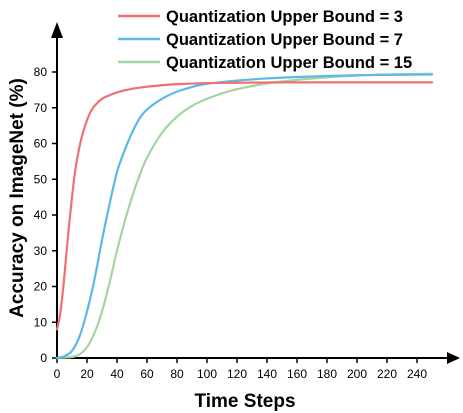 The height and width of the screenshot is (413, 463). What do you see at coordinates (57, 374) in the screenshot?
I see `x-tick-label: 0` at bounding box center [57, 374].